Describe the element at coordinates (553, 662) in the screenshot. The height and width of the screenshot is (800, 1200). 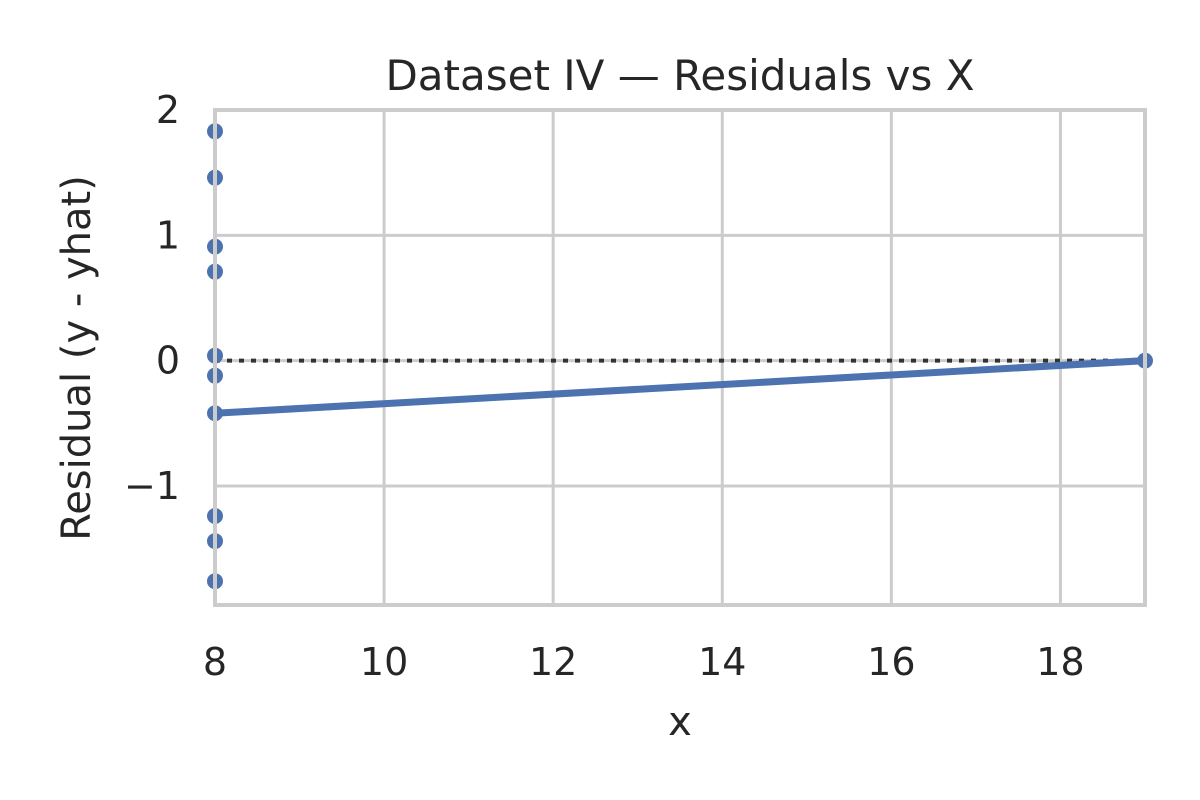
I see `x-tick-label: 12` at that location.